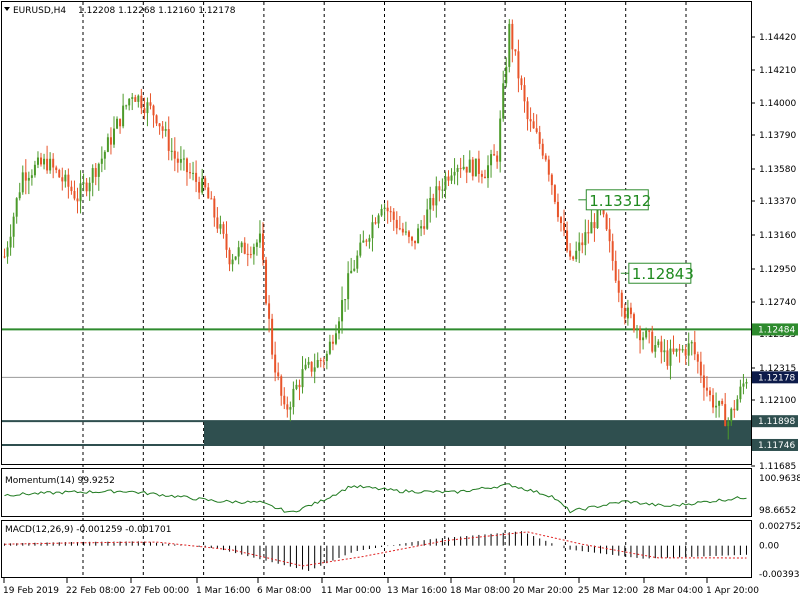 The width and height of the screenshot is (800, 600). What do you see at coordinates (777, 270) in the screenshot?
I see `price-tick-label: 1.12950` at bounding box center [777, 270].